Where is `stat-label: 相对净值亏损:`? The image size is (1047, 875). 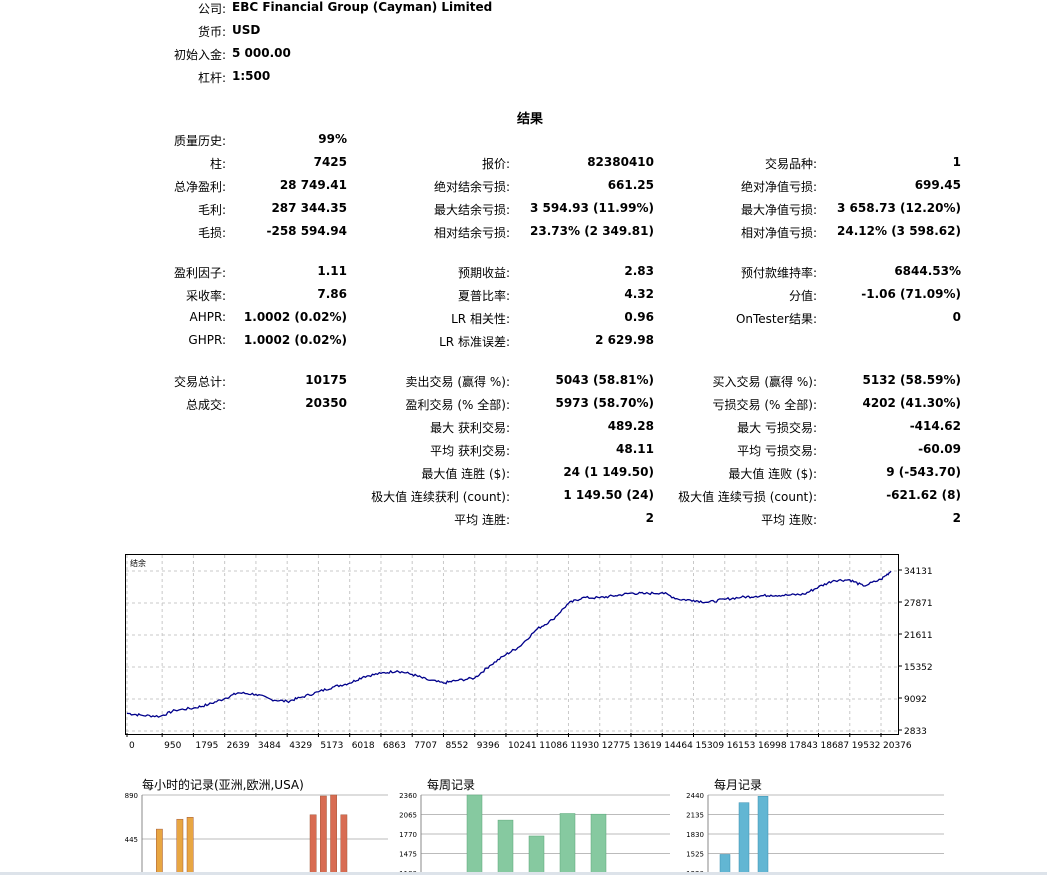
stat-label: 相对净值亏损: is located at coordinates (778, 233).